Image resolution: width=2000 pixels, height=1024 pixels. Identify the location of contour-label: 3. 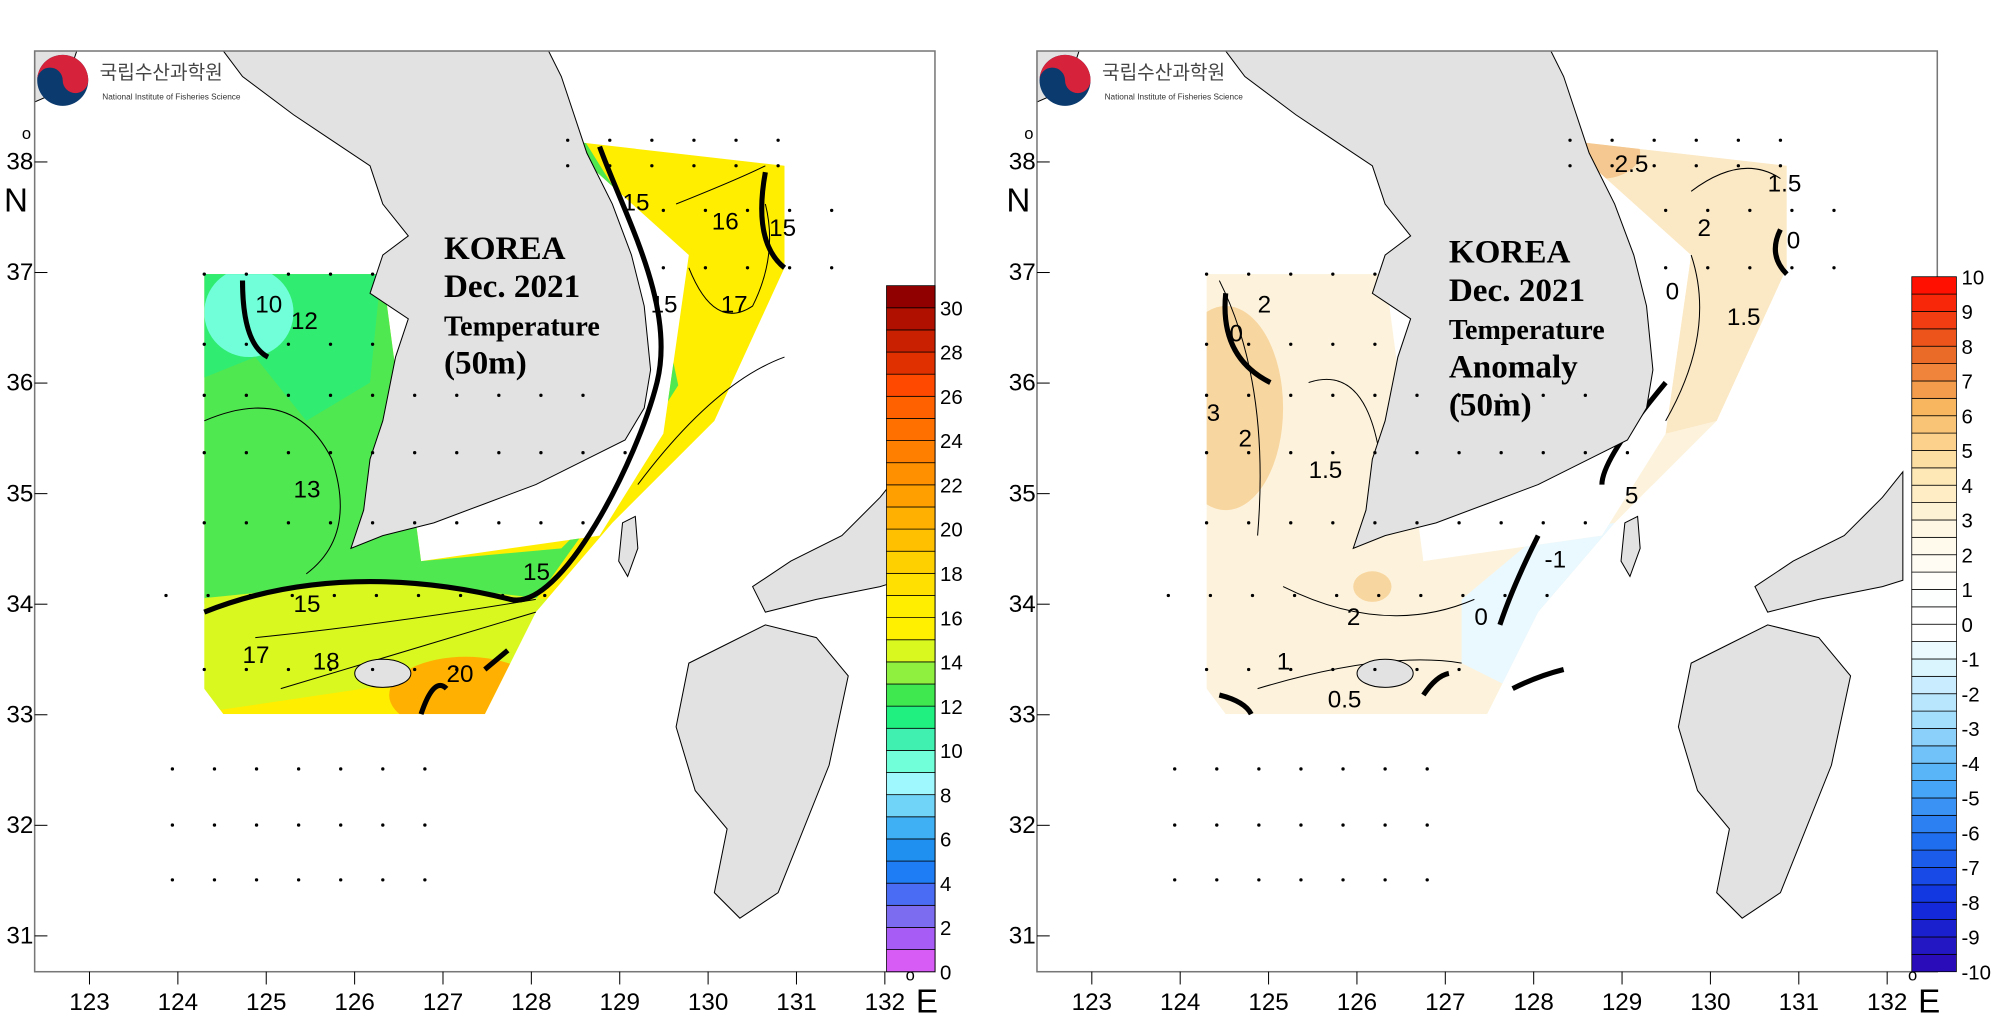
(1213, 413).